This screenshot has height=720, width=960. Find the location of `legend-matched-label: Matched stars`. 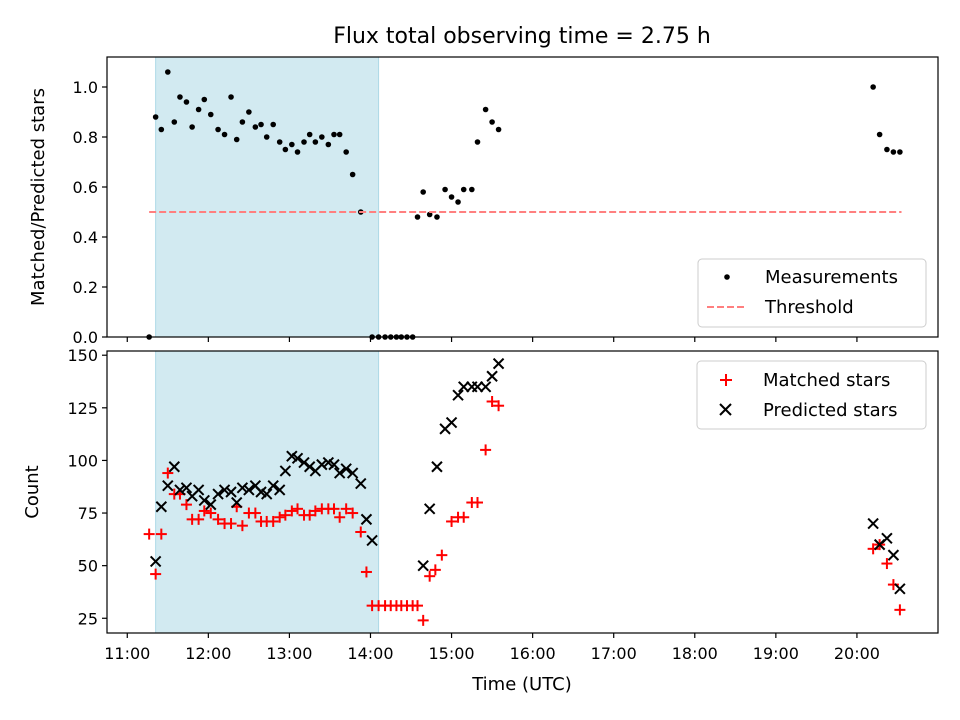

legend-matched-label: Matched stars is located at coordinates (826, 380).